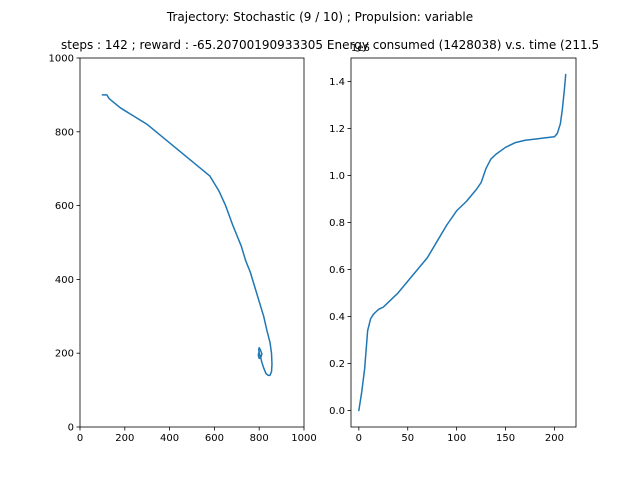 This screenshot has height=480, width=640. What do you see at coordinates (407, 438) in the screenshot?
I see `energy-x-tick-label: 50` at bounding box center [407, 438].